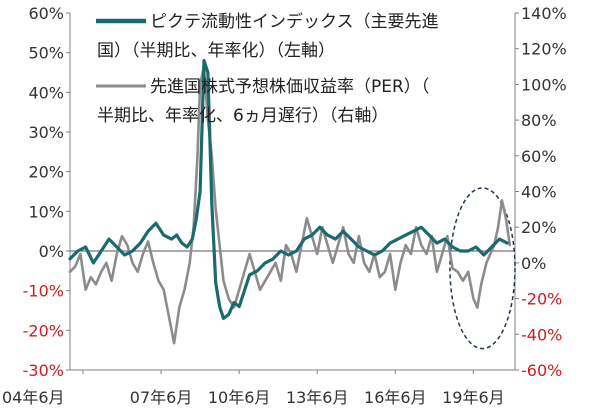  Describe the element at coordinates (46, 211) in the screenshot. I see `left-tick-label: 10%` at that location.